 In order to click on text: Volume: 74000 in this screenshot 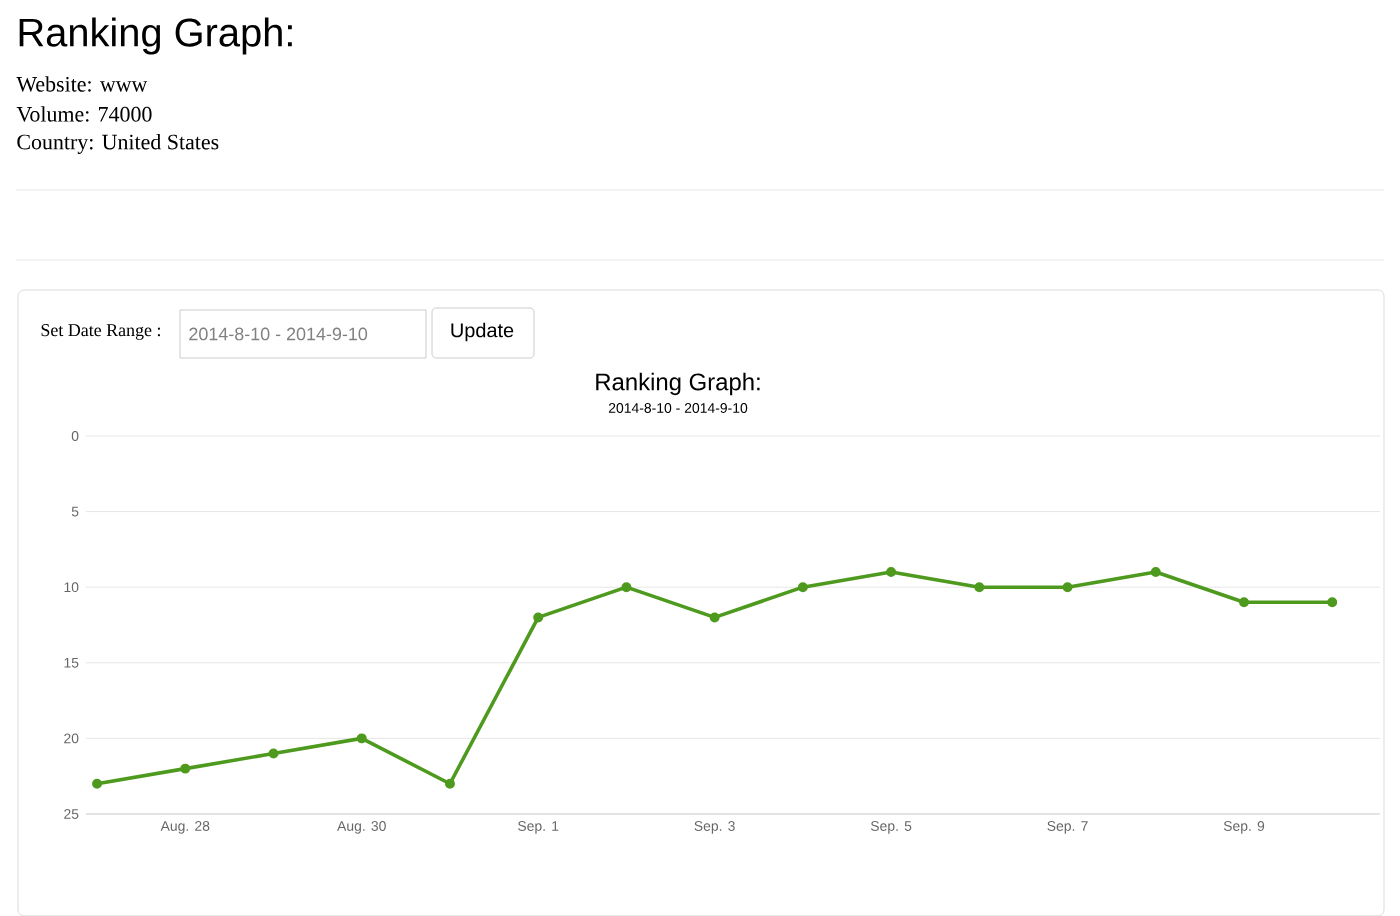, I will do `click(84, 114)`.